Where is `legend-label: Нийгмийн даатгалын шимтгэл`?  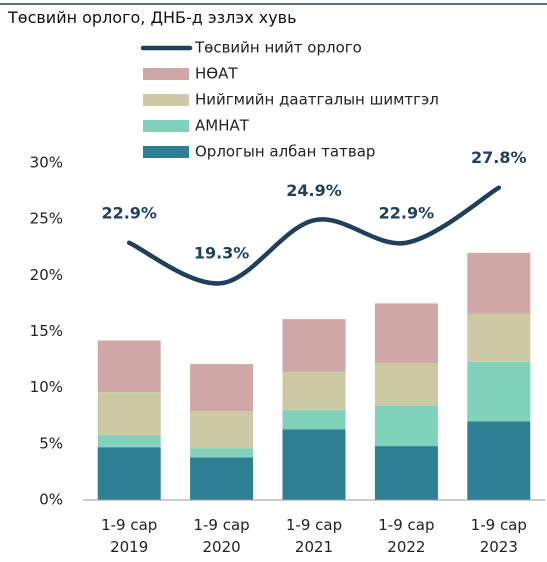 legend-label: Нийгмийн даатгалын шимтгэл is located at coordinates (317, 100).